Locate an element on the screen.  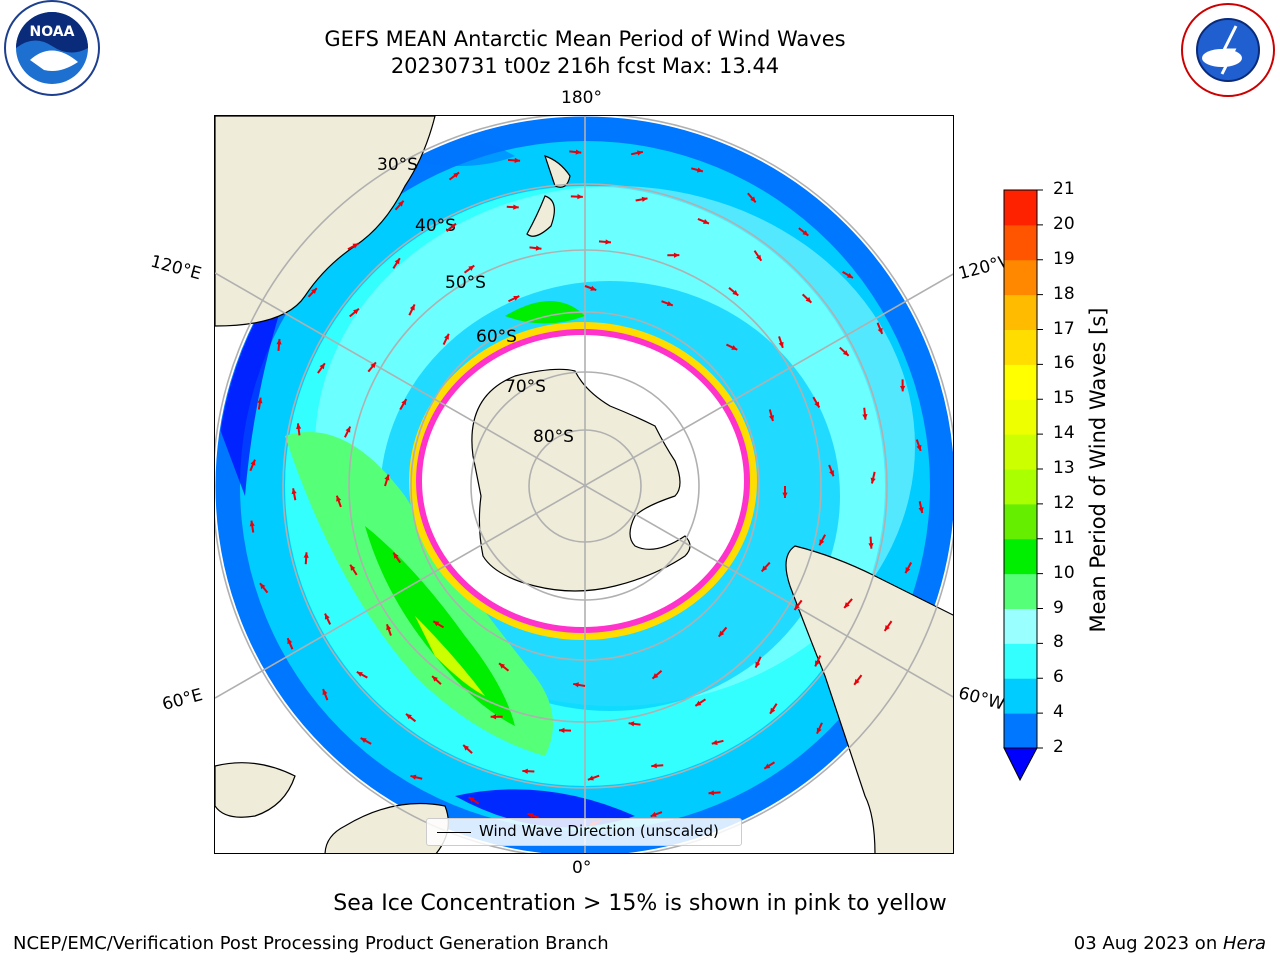
colorbar-label: Mean Period of Wind Waves [s] is located at coordinates (1098, 470).